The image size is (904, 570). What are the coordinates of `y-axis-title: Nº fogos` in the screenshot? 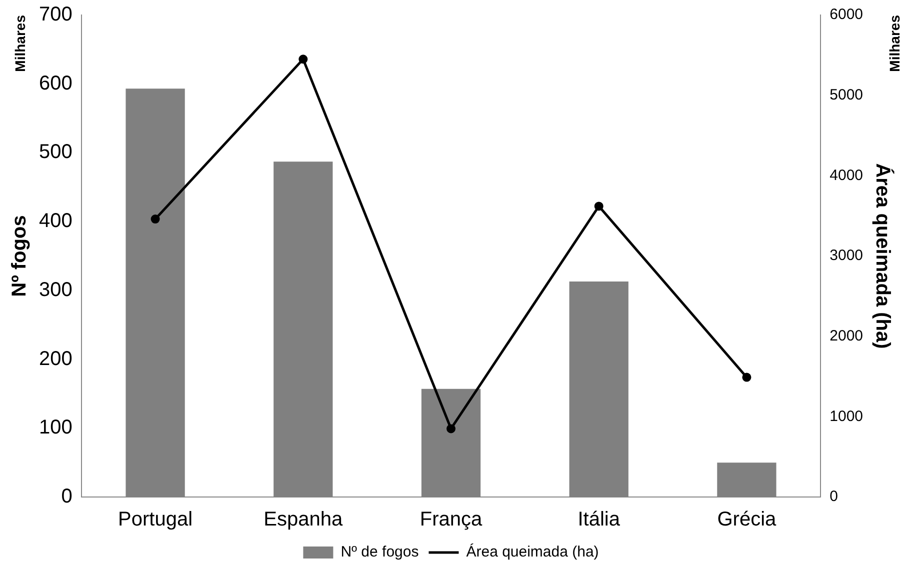 It's located at (19, 256).